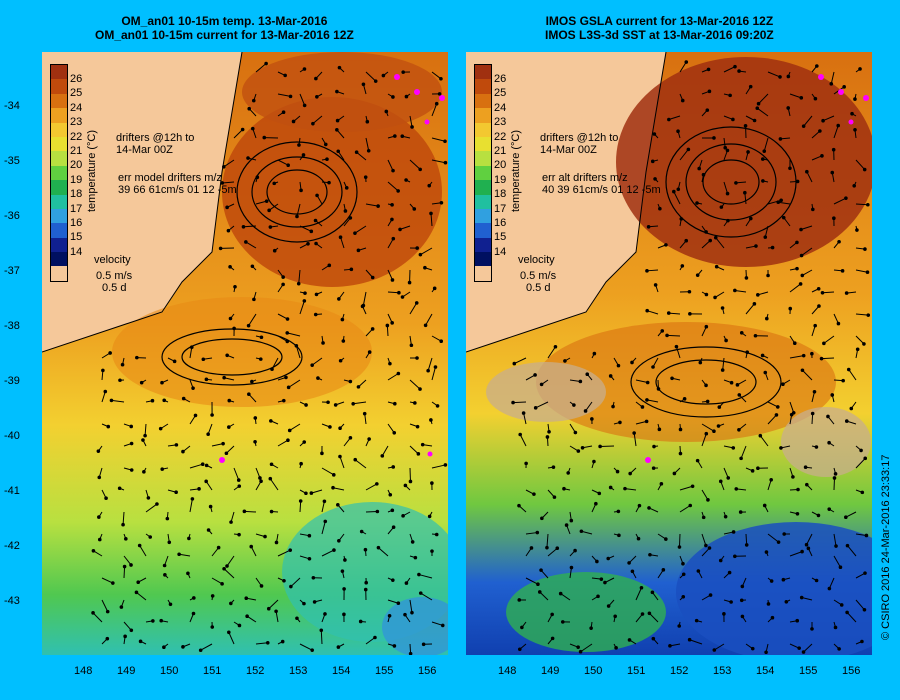 The width and height of the screenshot is (900, 700). What do you see at coordinates (76, 208) in the screenshot?
I see `colorbar-tick-label: 17` at bounding box center [76, 208].